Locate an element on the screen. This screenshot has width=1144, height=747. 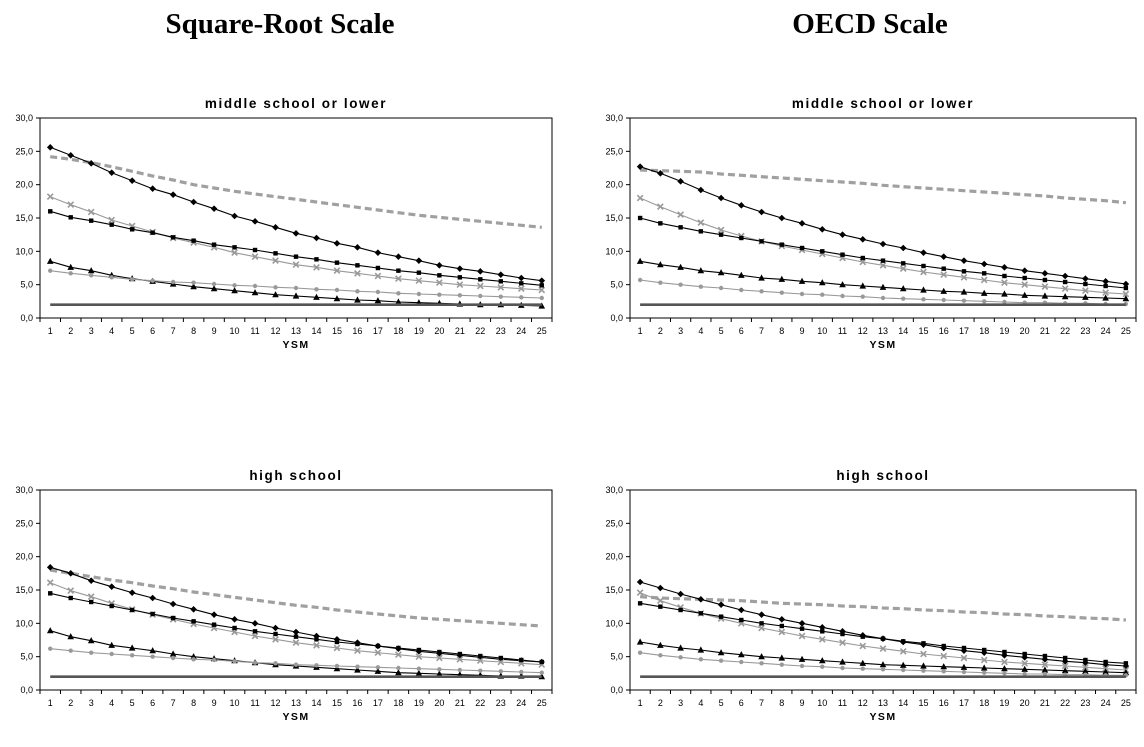
x-tick-label: 8 is located at coordinates (193, 703).